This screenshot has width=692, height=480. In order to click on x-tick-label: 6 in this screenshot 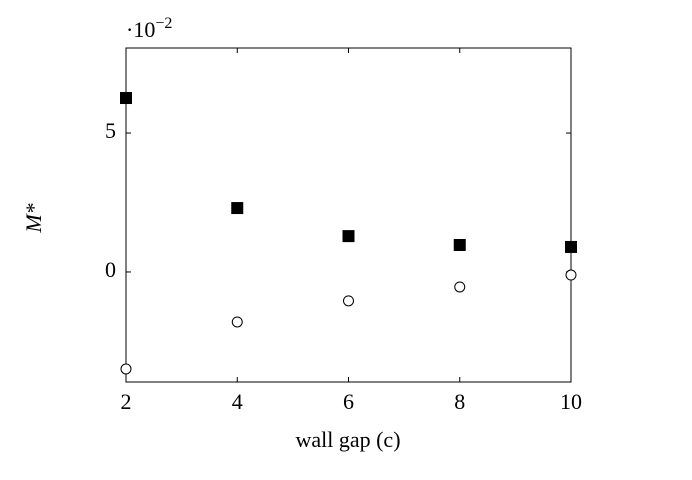, I will do `click(348, 401)`.